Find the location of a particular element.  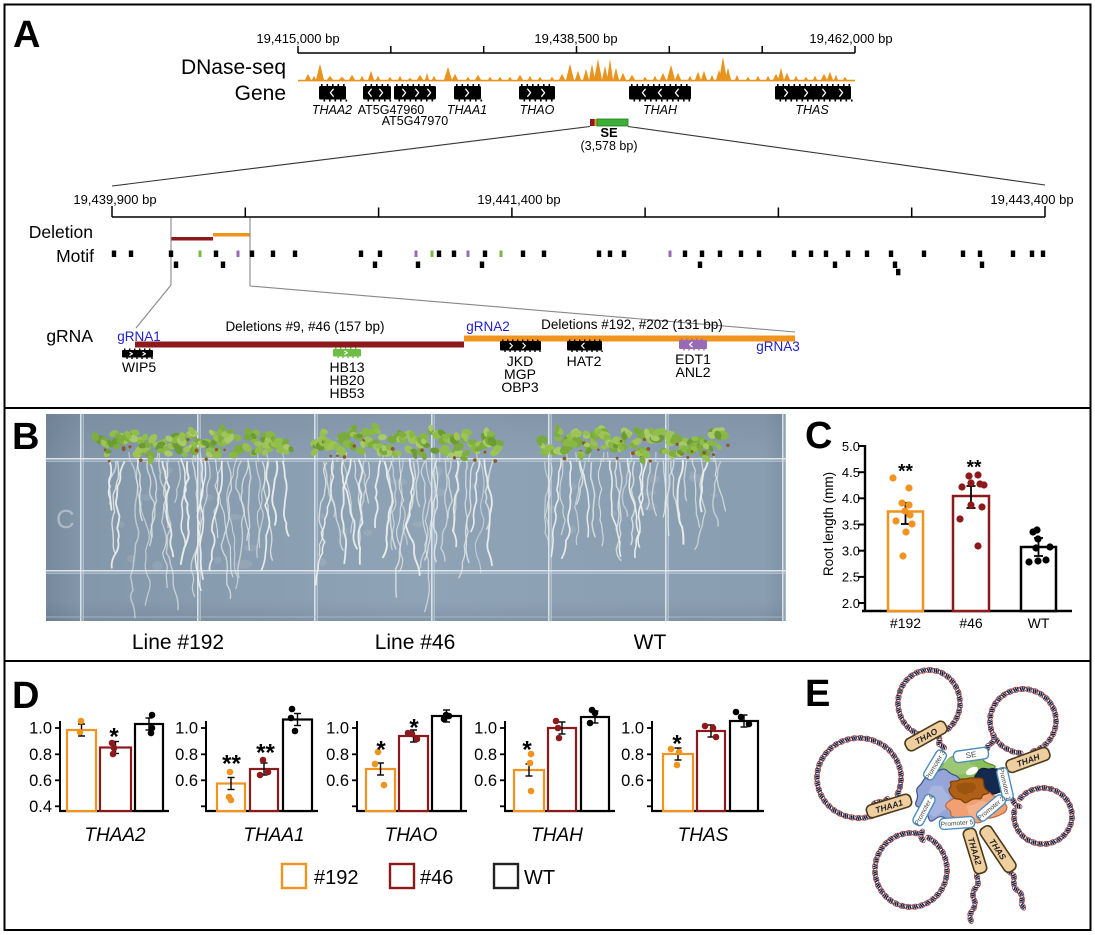

svg-text: D is located at coordinates (25, 696).